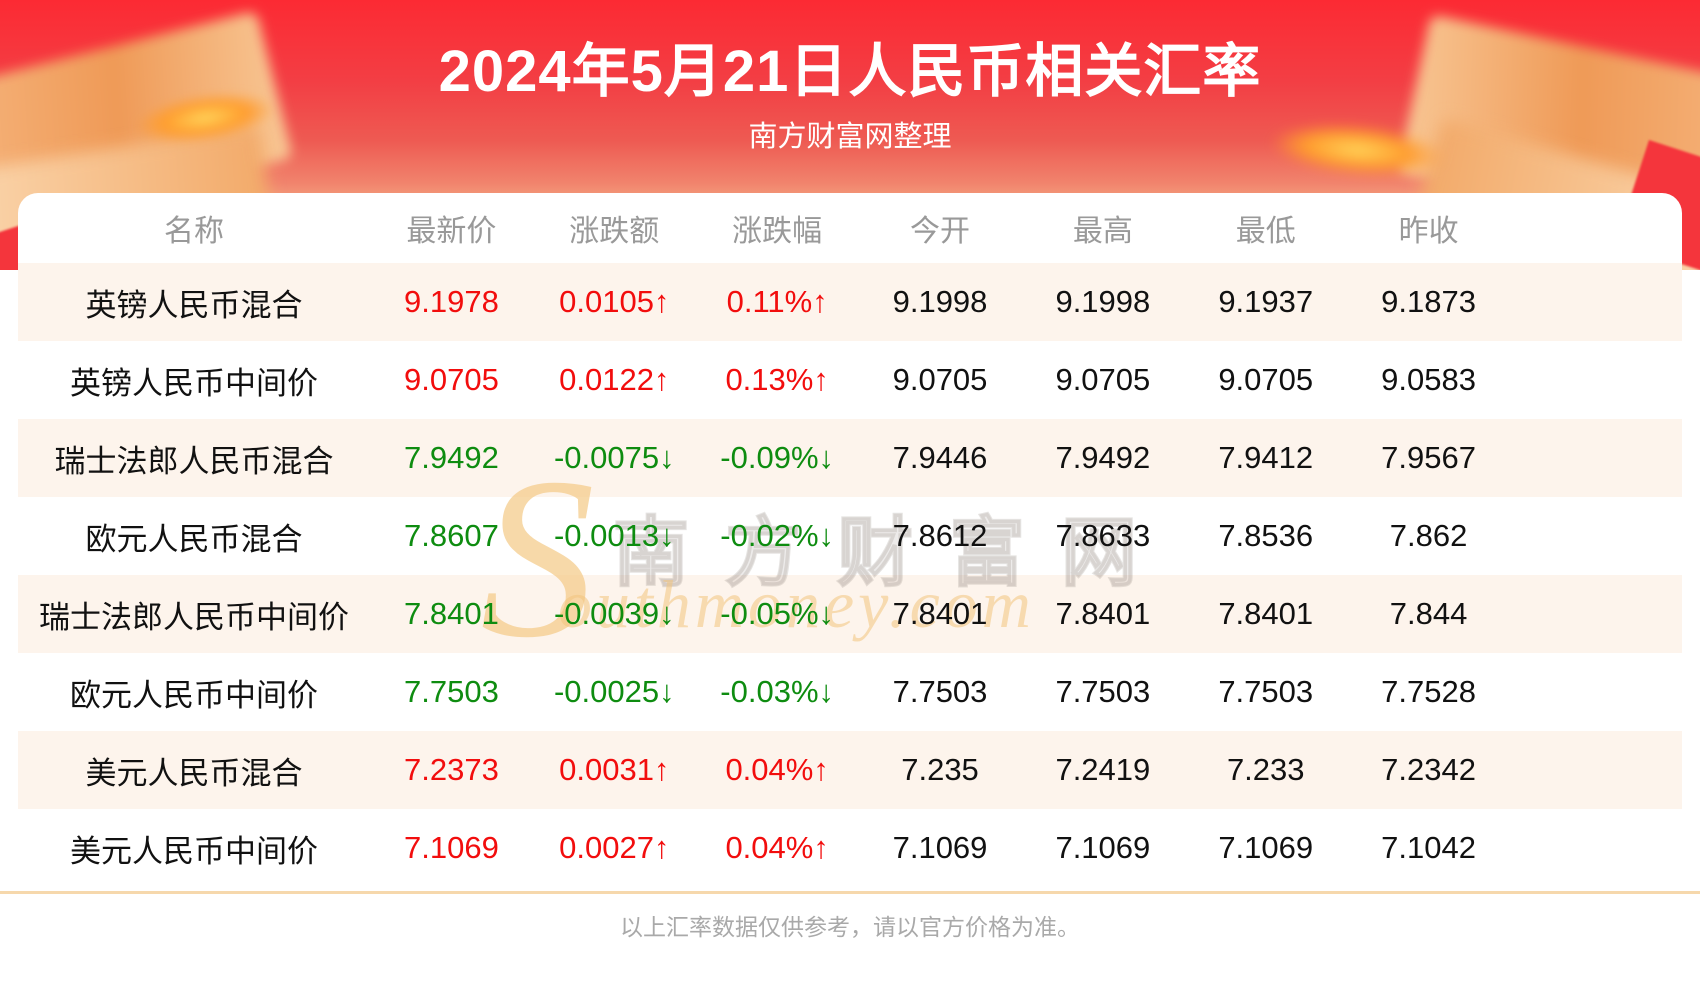 This screenshot has height=1000, width=1700. Describe the element at coordinates (777, 691) in the screenshot. I see `cell-pct: -0.03%↓` at that location.